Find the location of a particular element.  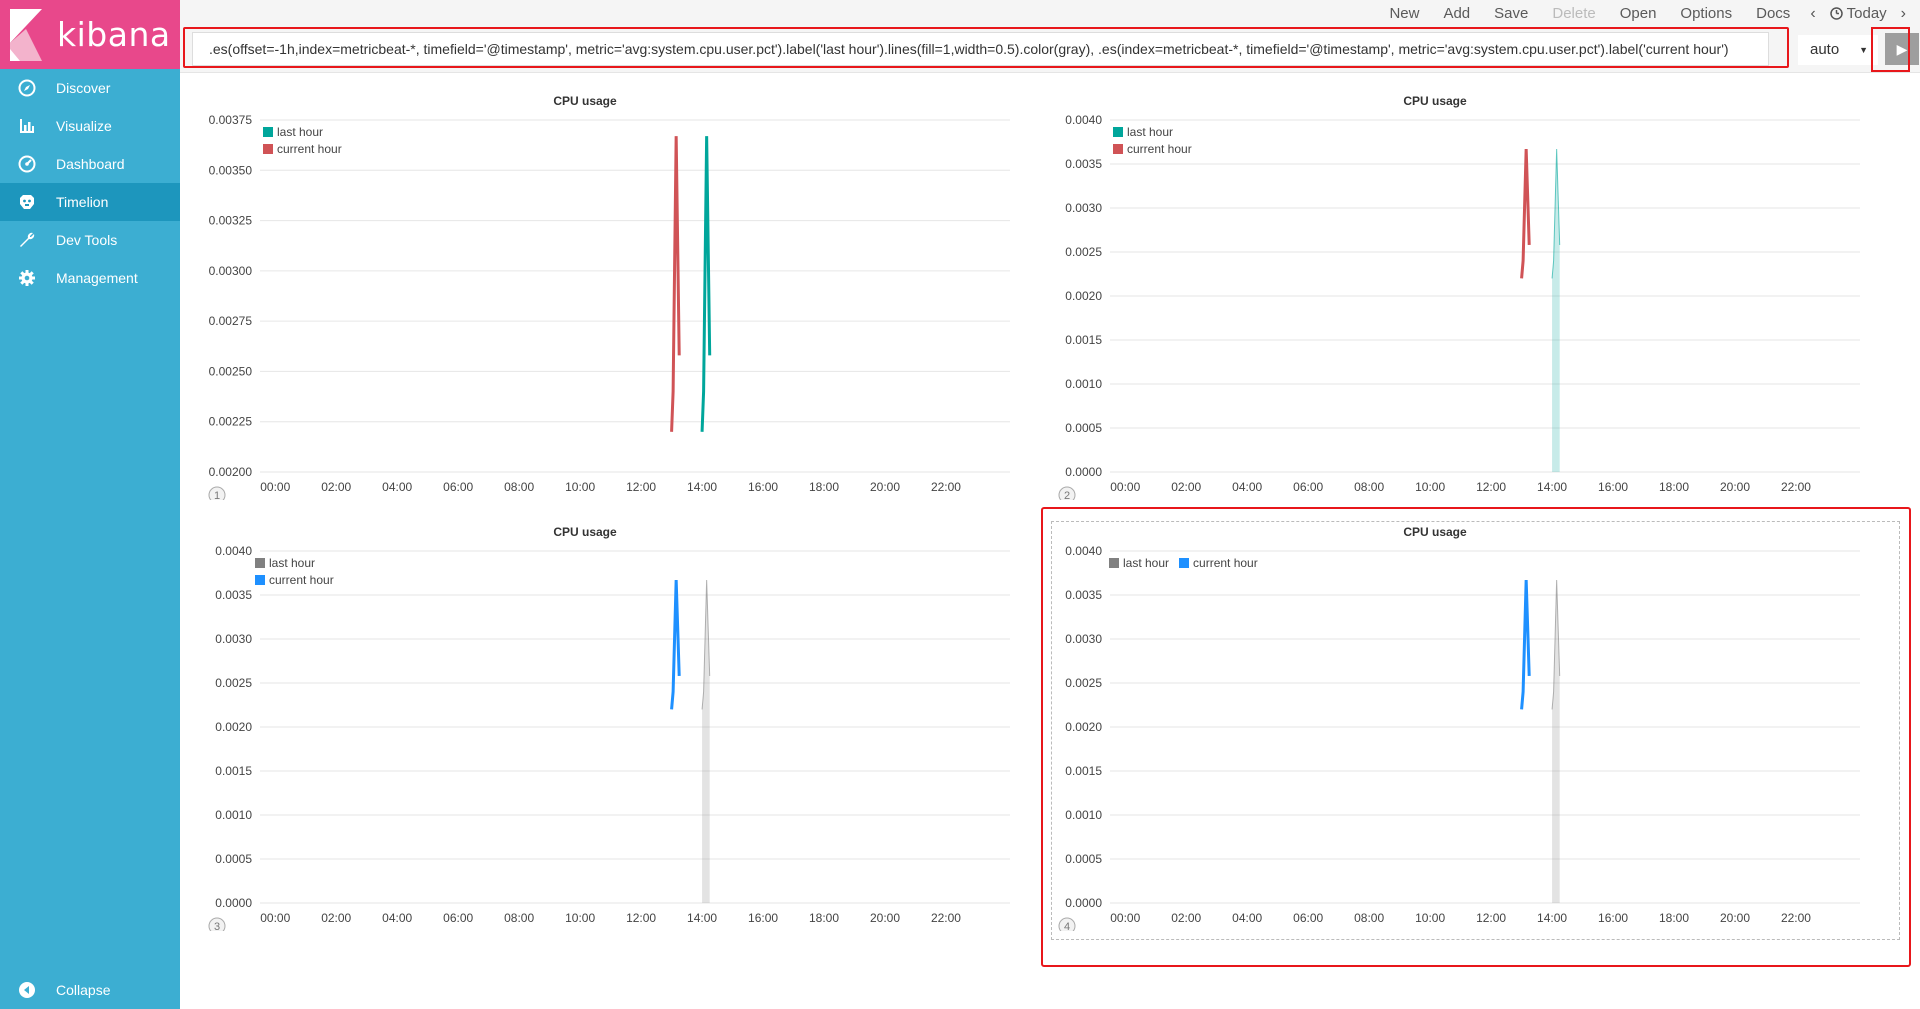

add-button: Add is located at coordinates (1457, 13).